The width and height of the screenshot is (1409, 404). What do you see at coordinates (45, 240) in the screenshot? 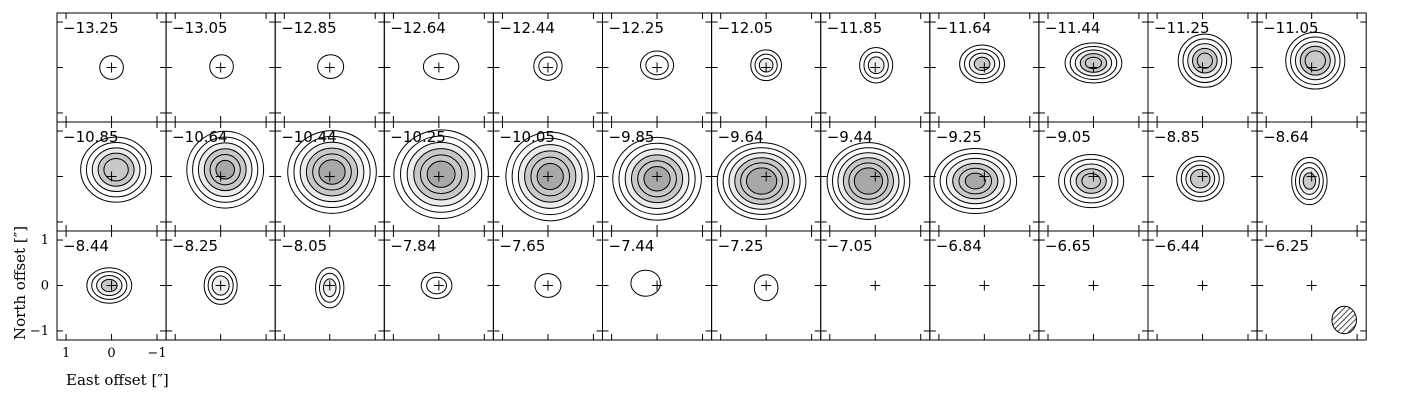
I see `y-tick-label: 1` at bounding box center [45, 240].